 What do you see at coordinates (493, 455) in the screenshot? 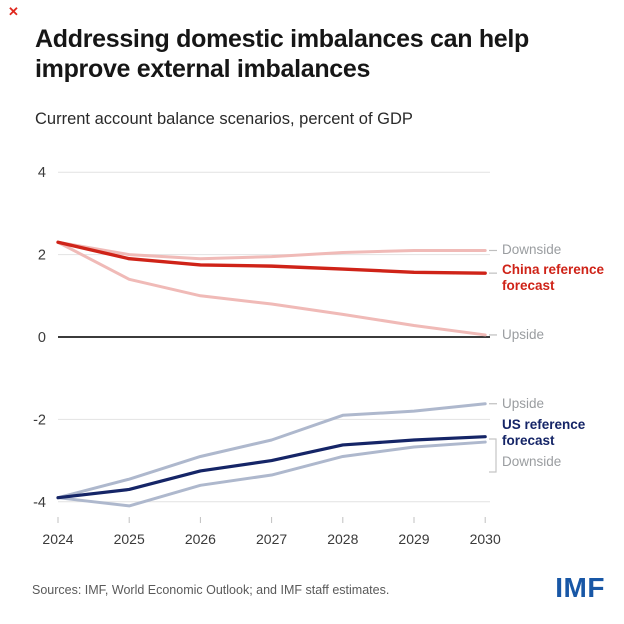
I see `us-scenarios-bracket` at bounding box center [493, 455].